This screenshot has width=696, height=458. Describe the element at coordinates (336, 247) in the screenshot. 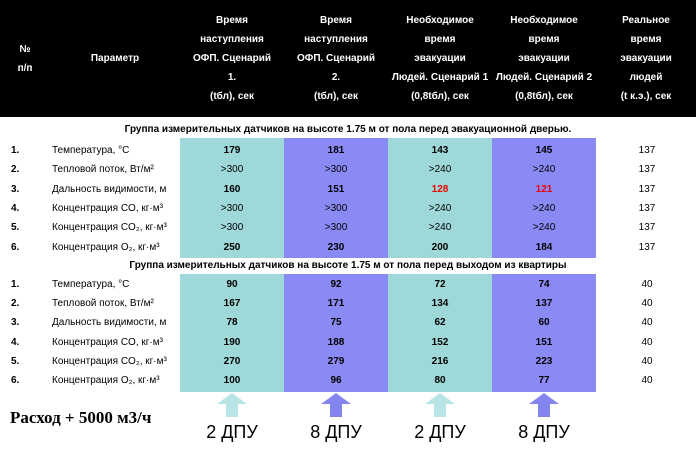

I see `table-cell: 230` at that location.